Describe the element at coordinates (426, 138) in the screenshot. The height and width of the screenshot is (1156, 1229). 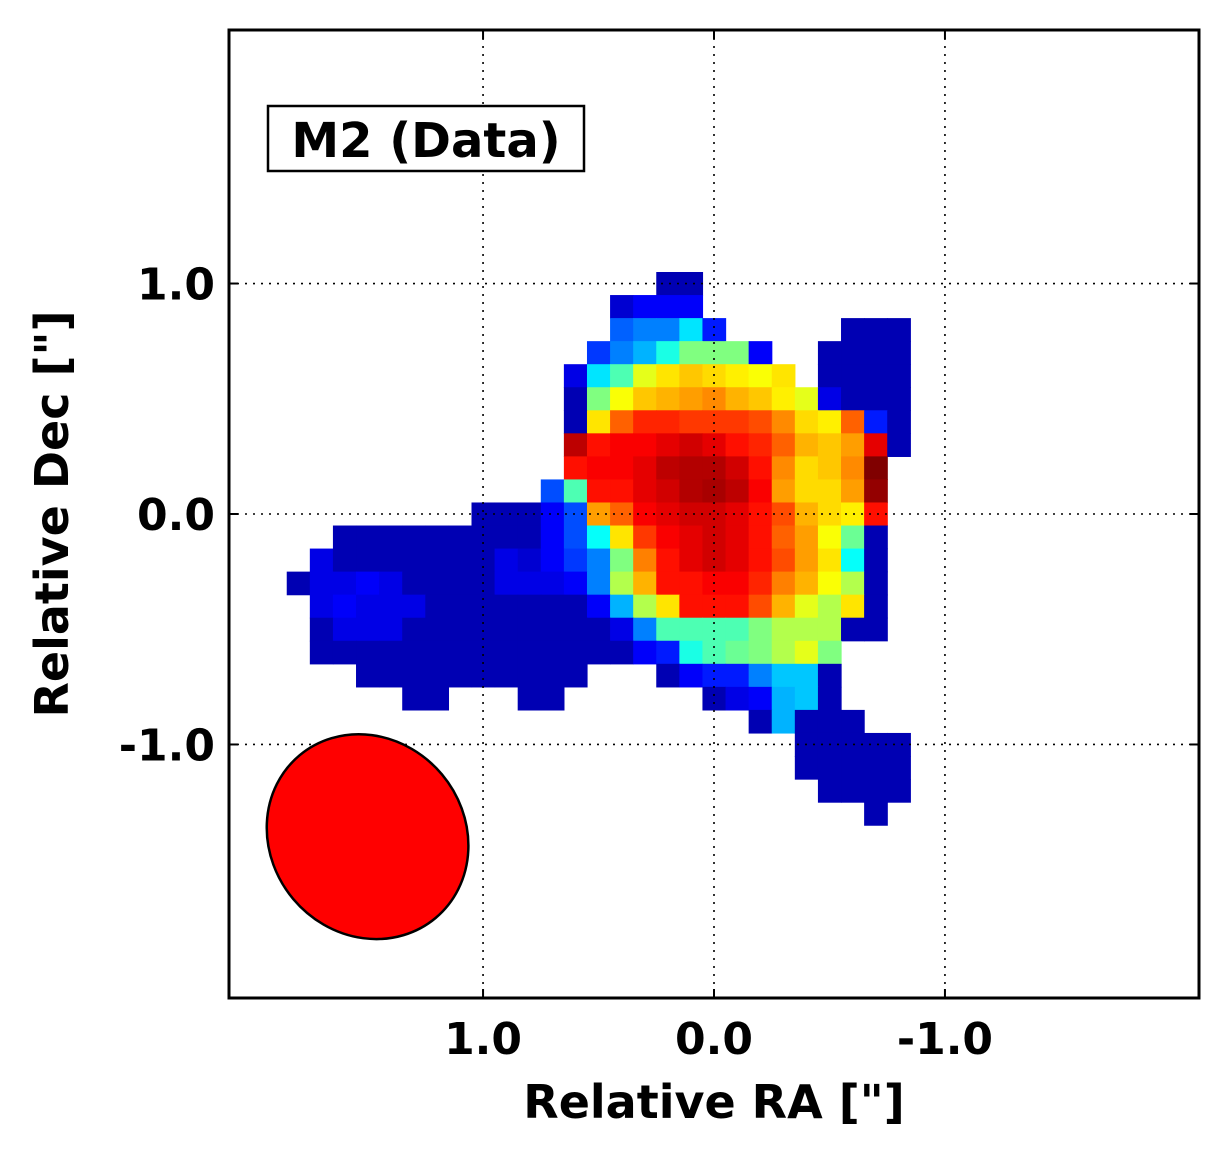
I see `panel-label-box: M2 (Data)` at that location.